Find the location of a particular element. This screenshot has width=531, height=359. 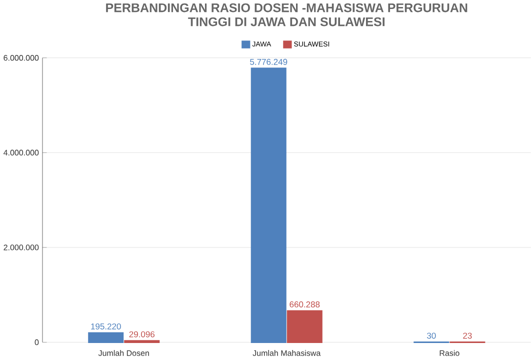

y-tick-label: 6.000.000 is located at coordinates (21, 57).